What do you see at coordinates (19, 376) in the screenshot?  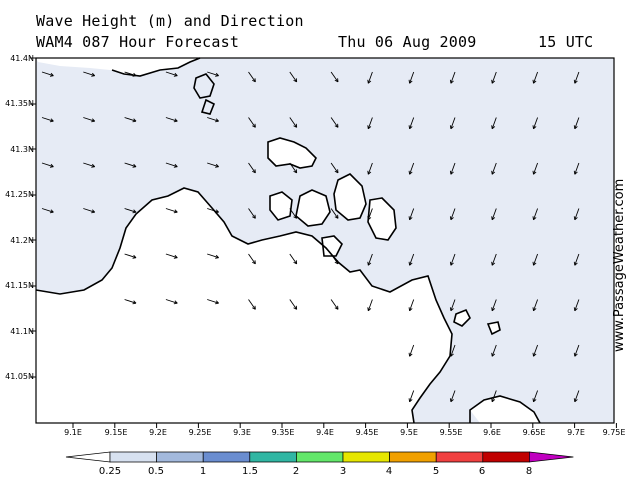 I see `lat-label-41.05: 41.05N` at bounding box center [19, 376].